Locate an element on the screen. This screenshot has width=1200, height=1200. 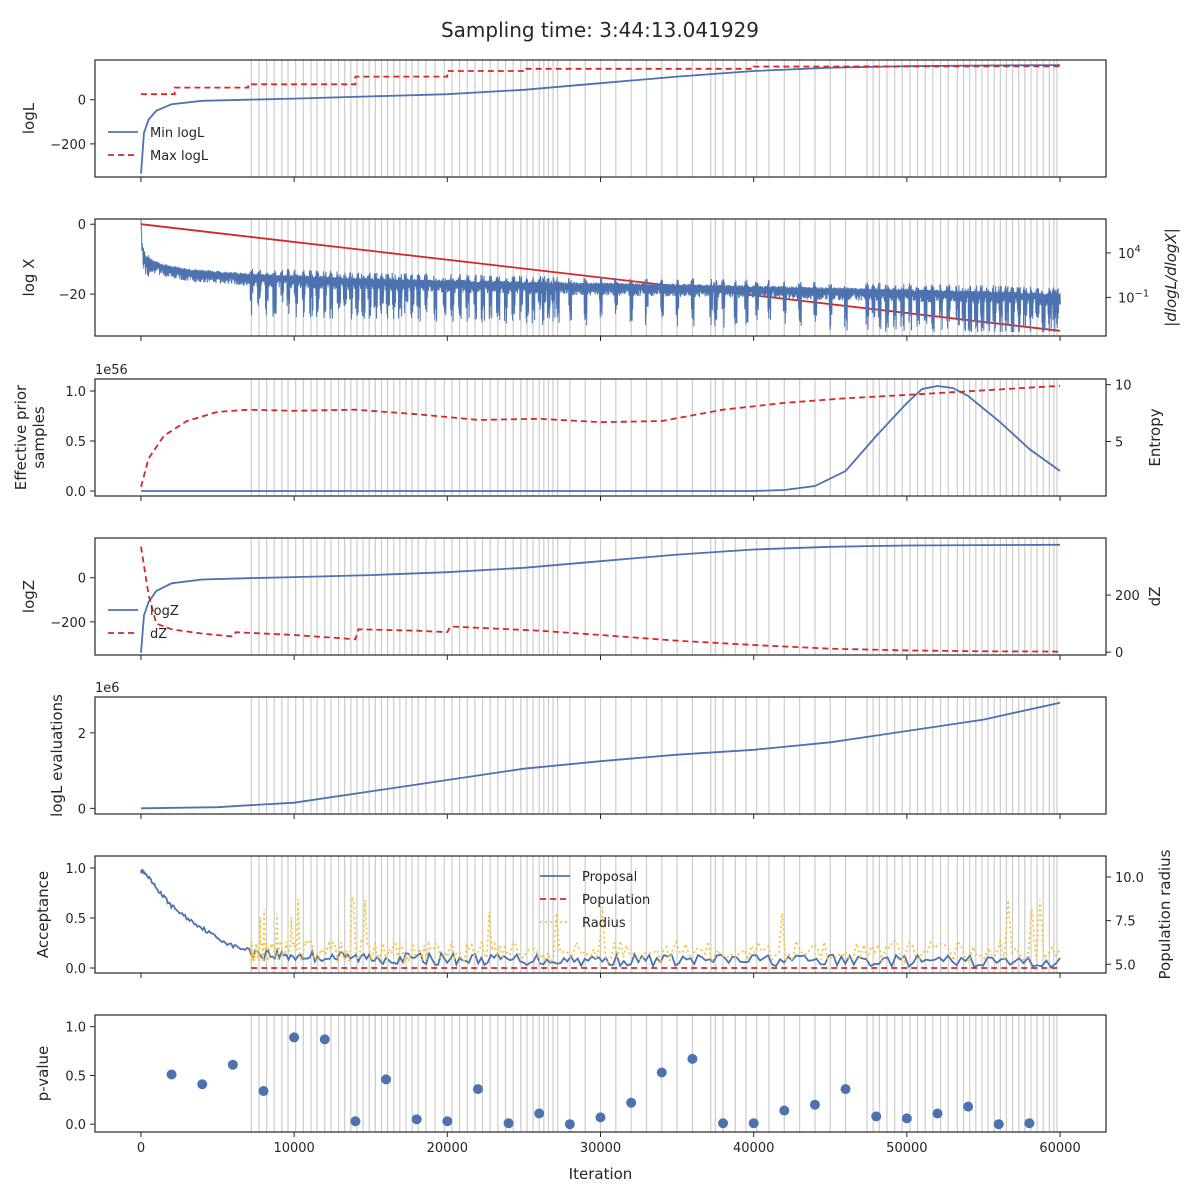
series-line-entropy is located at coordinates (600, 436).